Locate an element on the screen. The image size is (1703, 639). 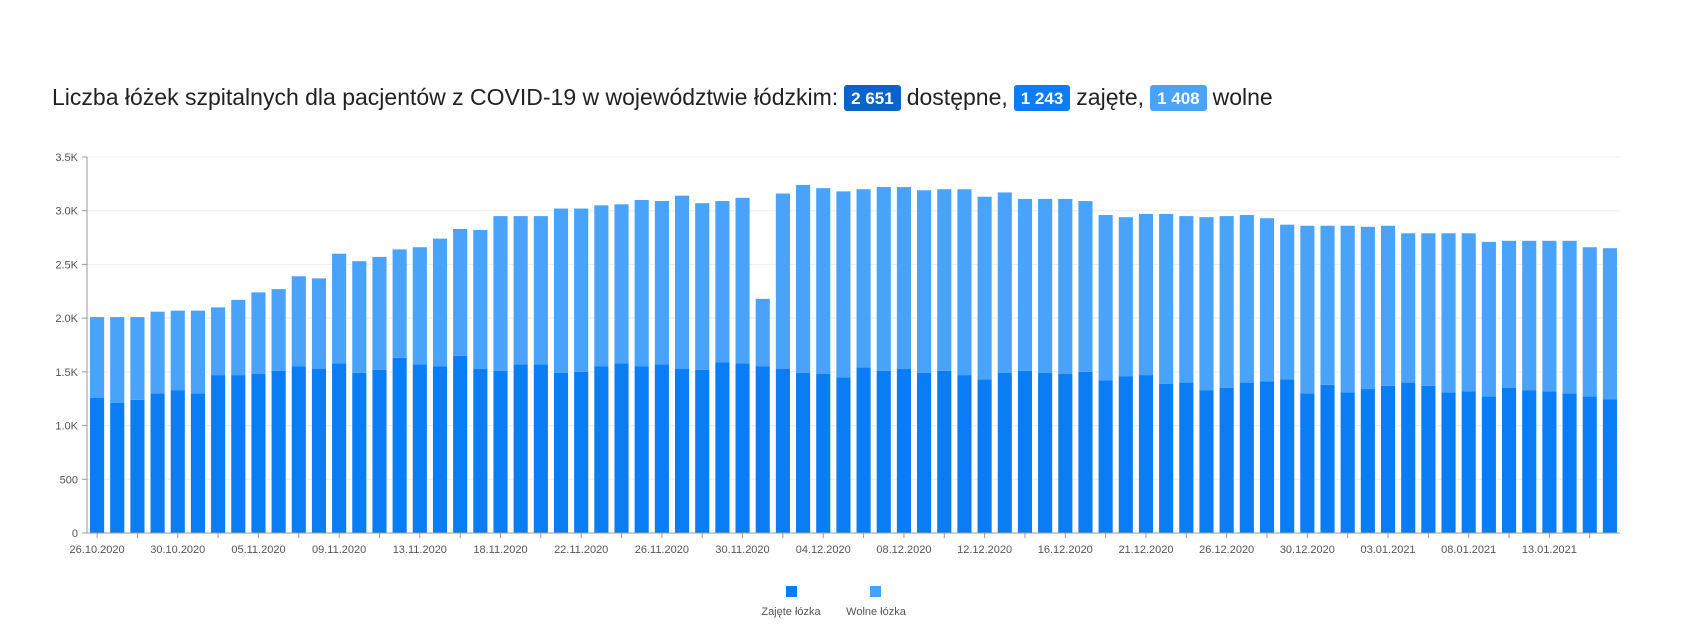
legend-swatch-free is located at coordinates (875, 591).